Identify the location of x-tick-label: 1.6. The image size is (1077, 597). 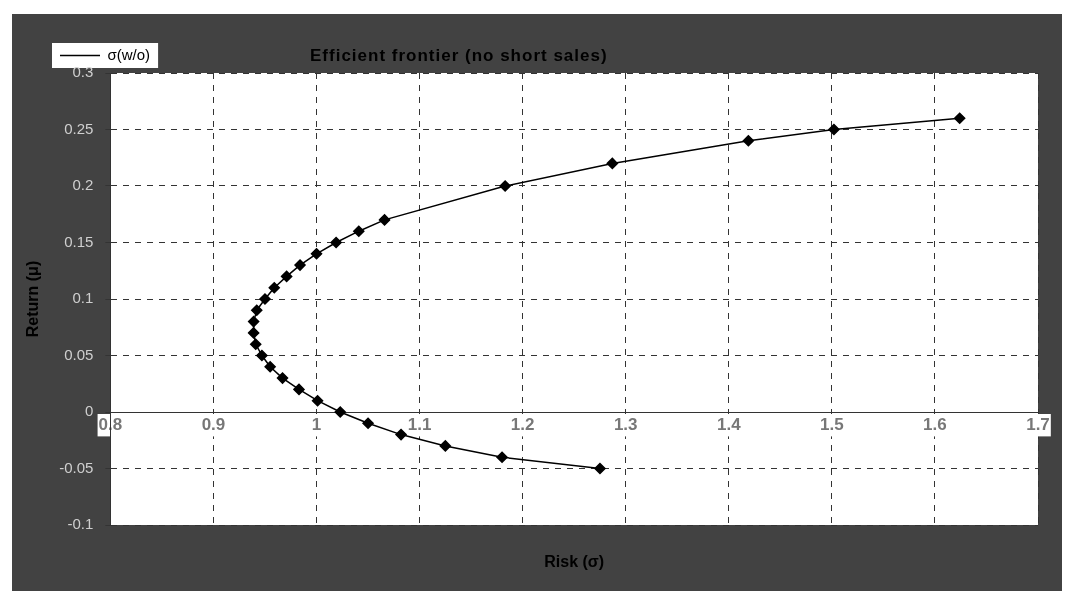
(935, 424).